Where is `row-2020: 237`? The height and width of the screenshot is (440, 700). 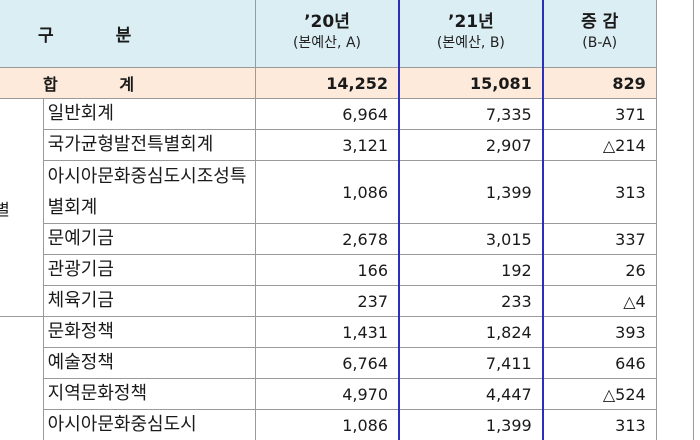
row-2020: 237 is located at coordinates (327, 301).